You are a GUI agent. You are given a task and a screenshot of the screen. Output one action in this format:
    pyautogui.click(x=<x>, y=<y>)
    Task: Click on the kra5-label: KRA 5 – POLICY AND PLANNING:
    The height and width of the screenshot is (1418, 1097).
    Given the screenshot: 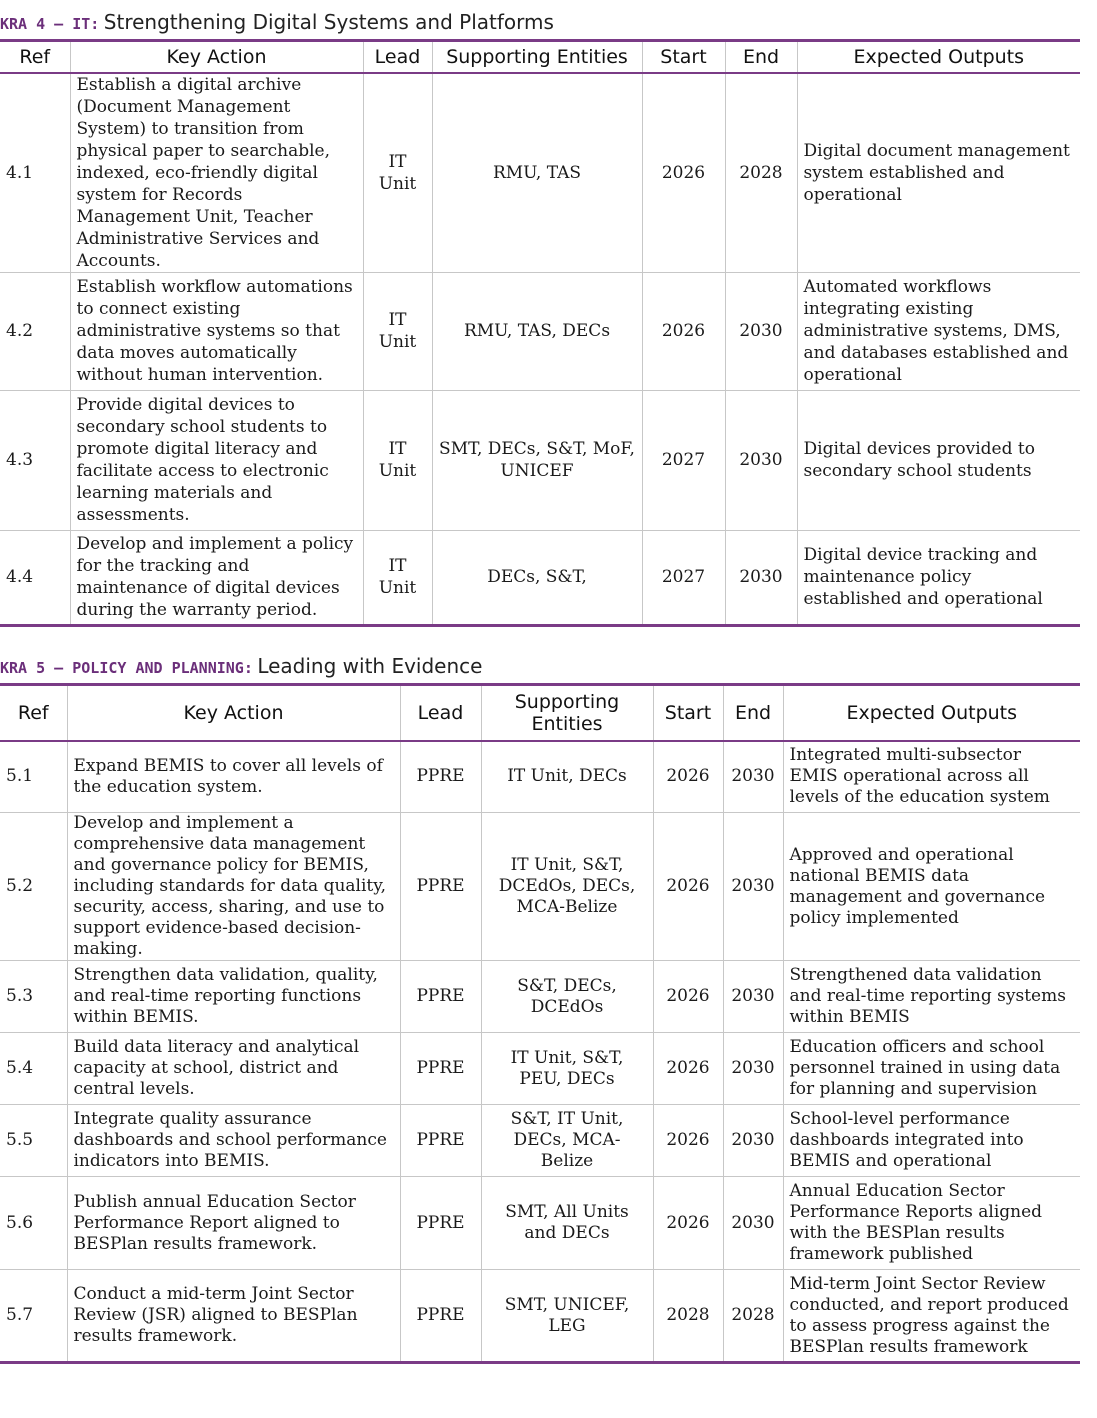 What is the action you would take?
    pyautogui.click(x=126, y=668)
    